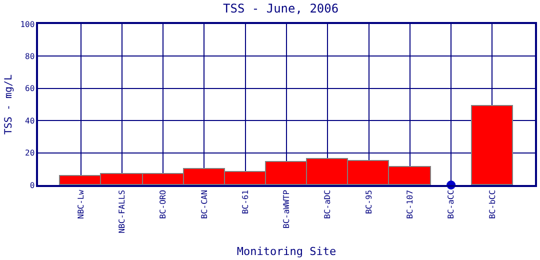 The height and width of the screenshot is (260, 540). Describe the element at coordinates (30, 121) in the screenshot. I see `y-tick-label: 40` at that location.